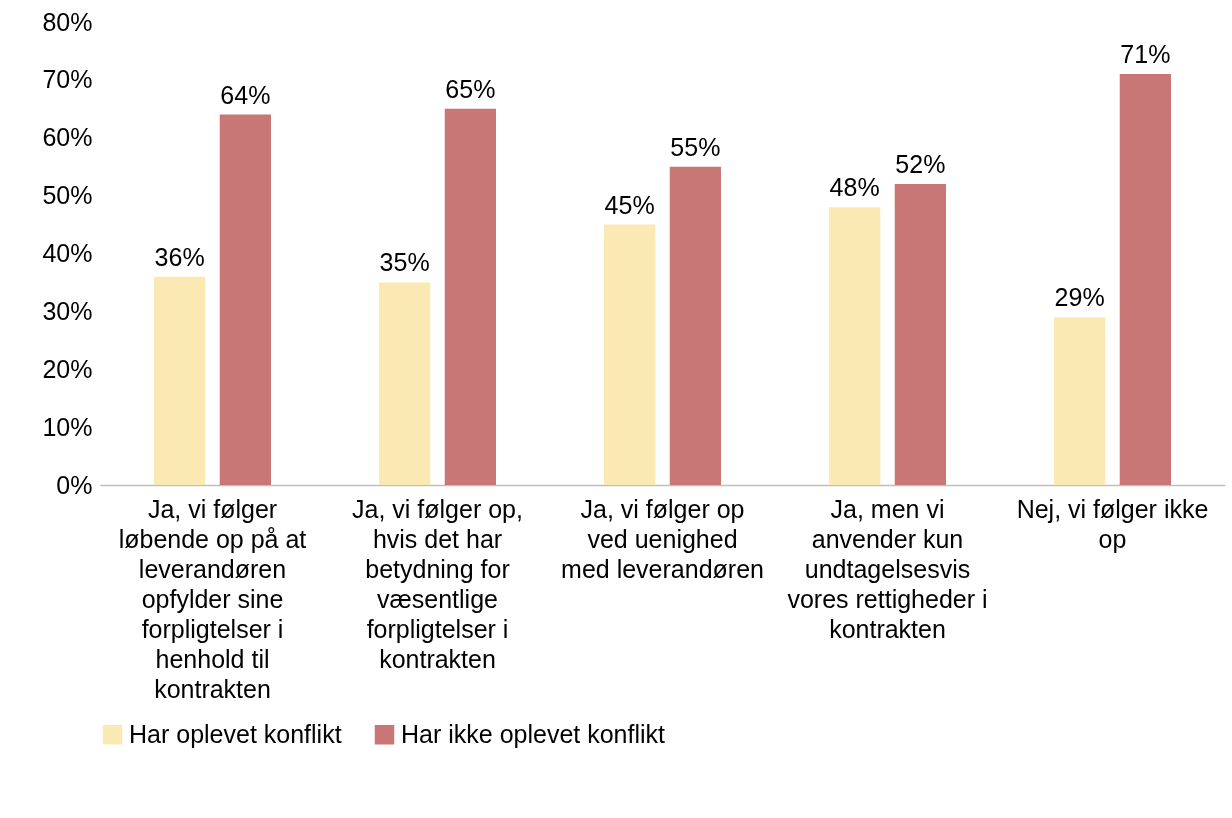 The height and width of the screenshot is (818, 1232). What do you see at coordinates (404, 262) in the screenshot?
I see `data-label: 35%` at bounding box center [404, 262].